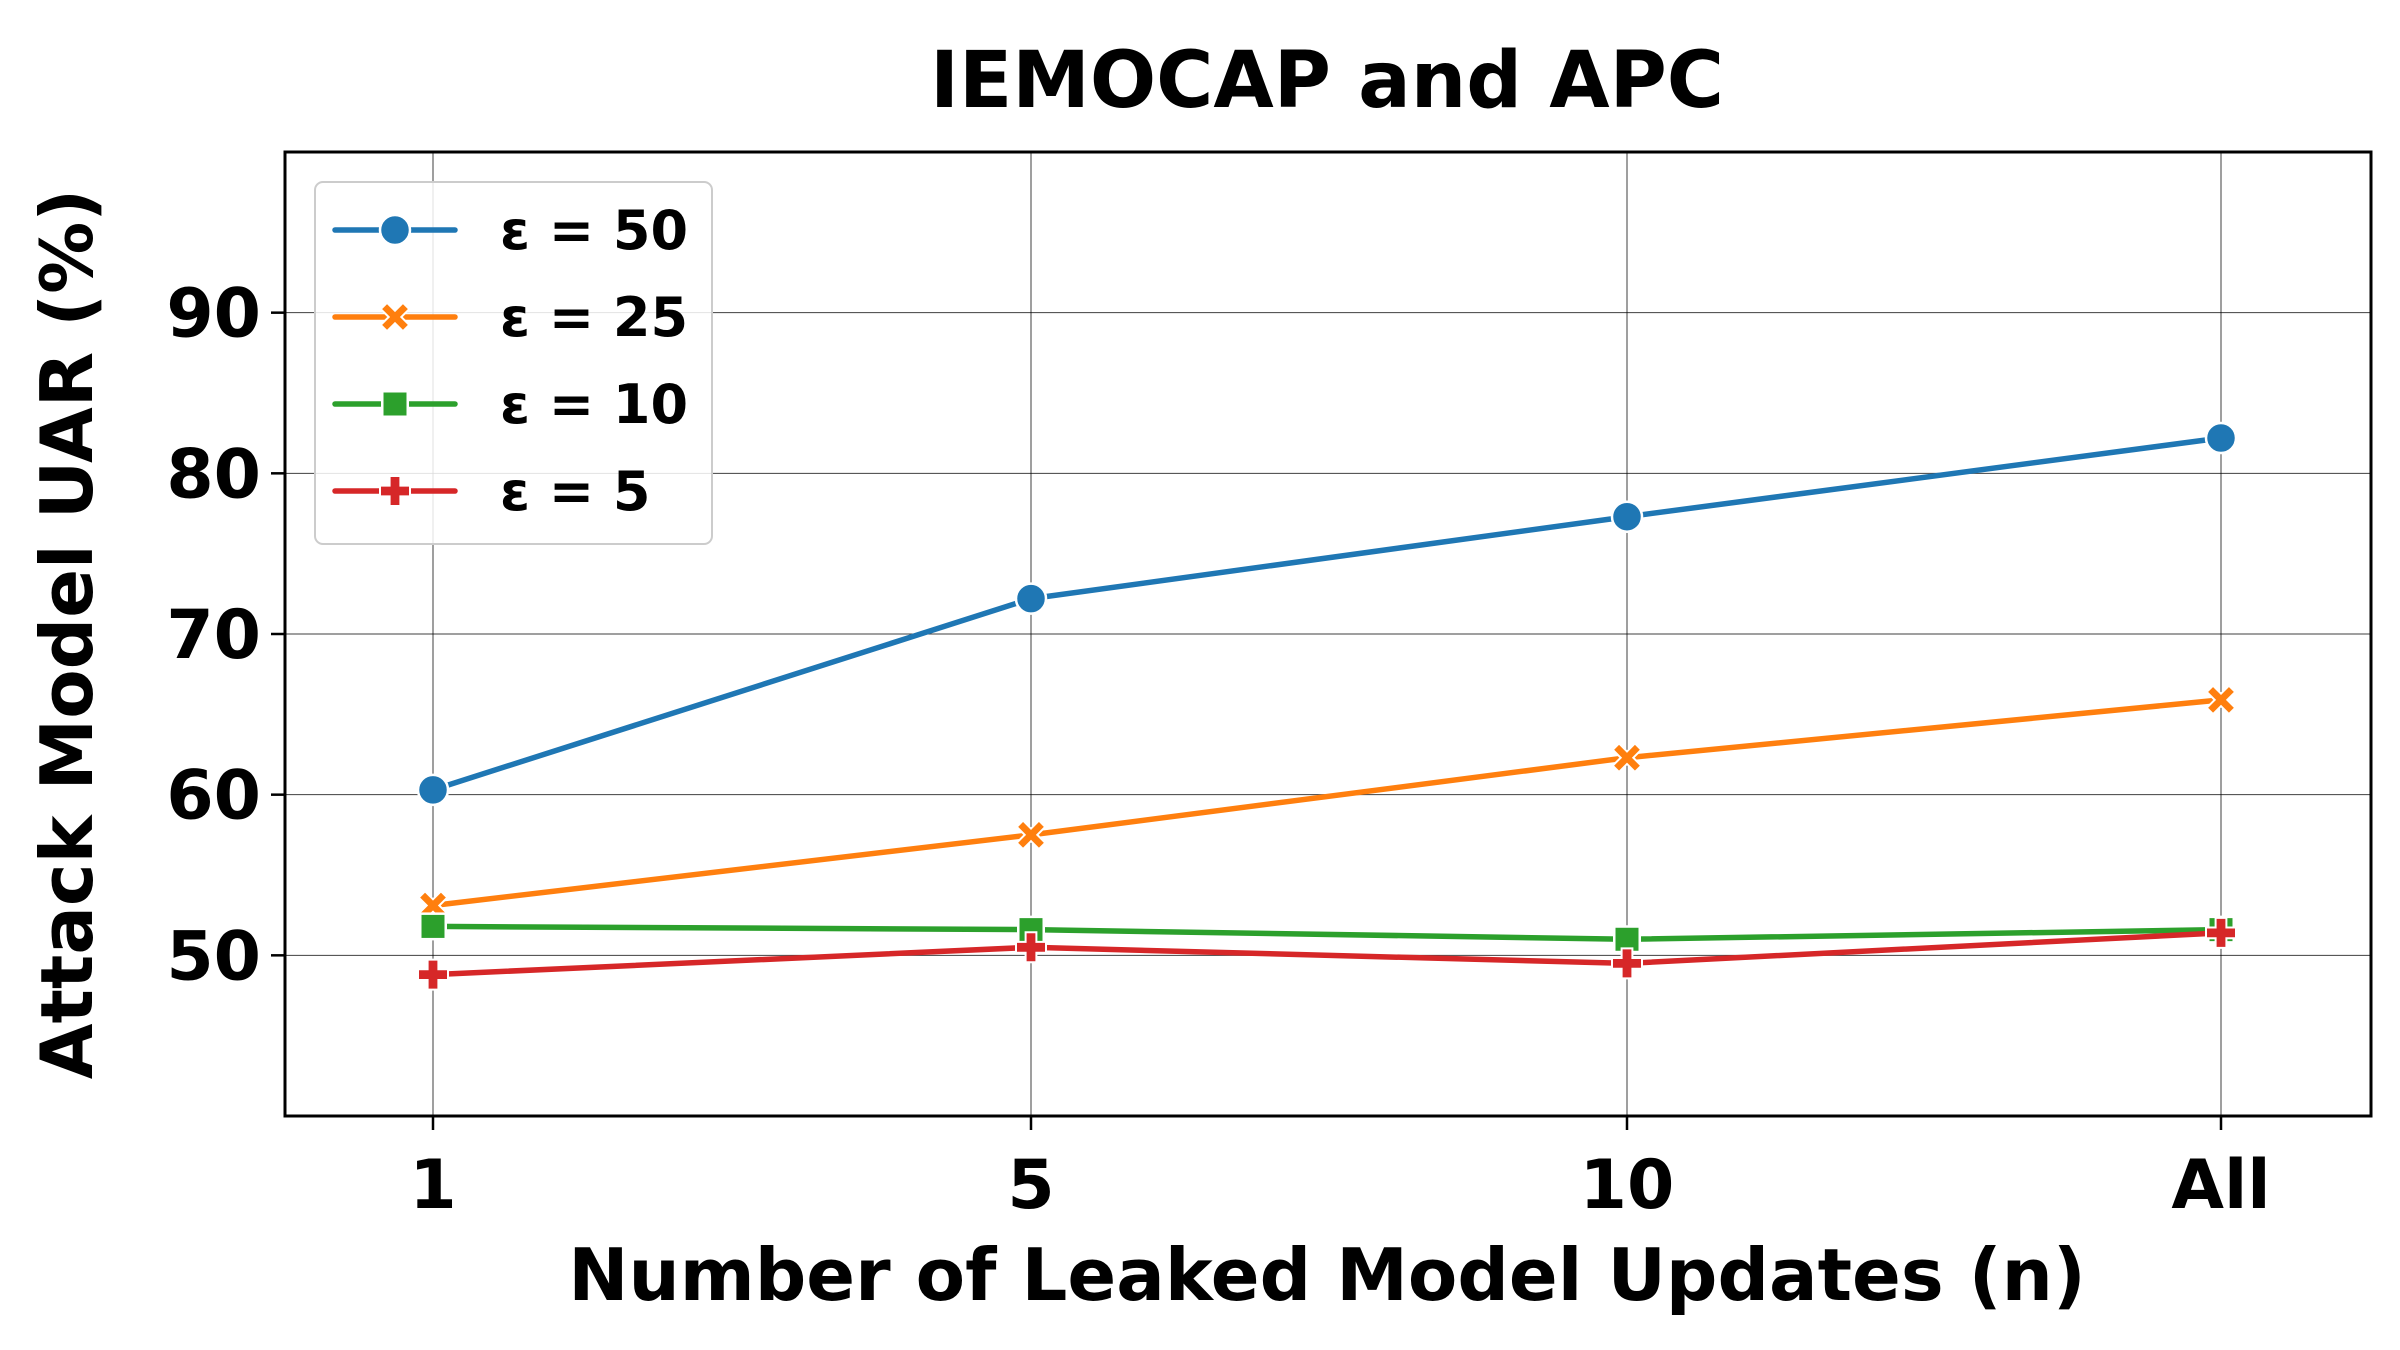 This screenshot has width=2400, height=1350. Describe the element at coordinates (213, 796) in the screenshot. I see `y-tick-label: 60` at that location.